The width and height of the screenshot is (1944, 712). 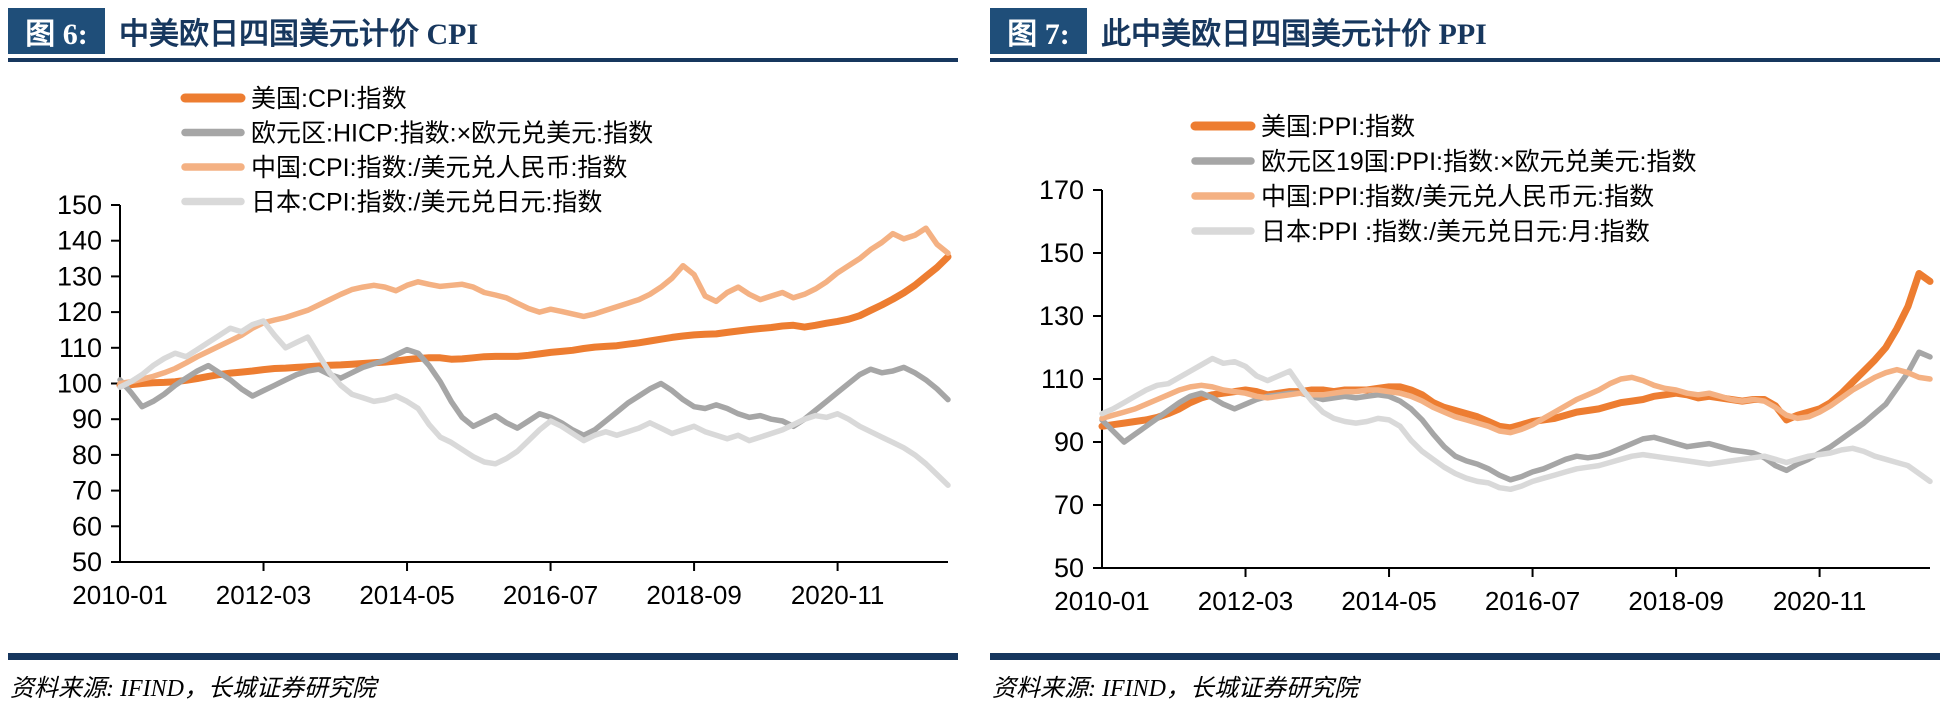 I want to click on legend-label-0: 美国:CPI:指数, so click(x=329, y=99).